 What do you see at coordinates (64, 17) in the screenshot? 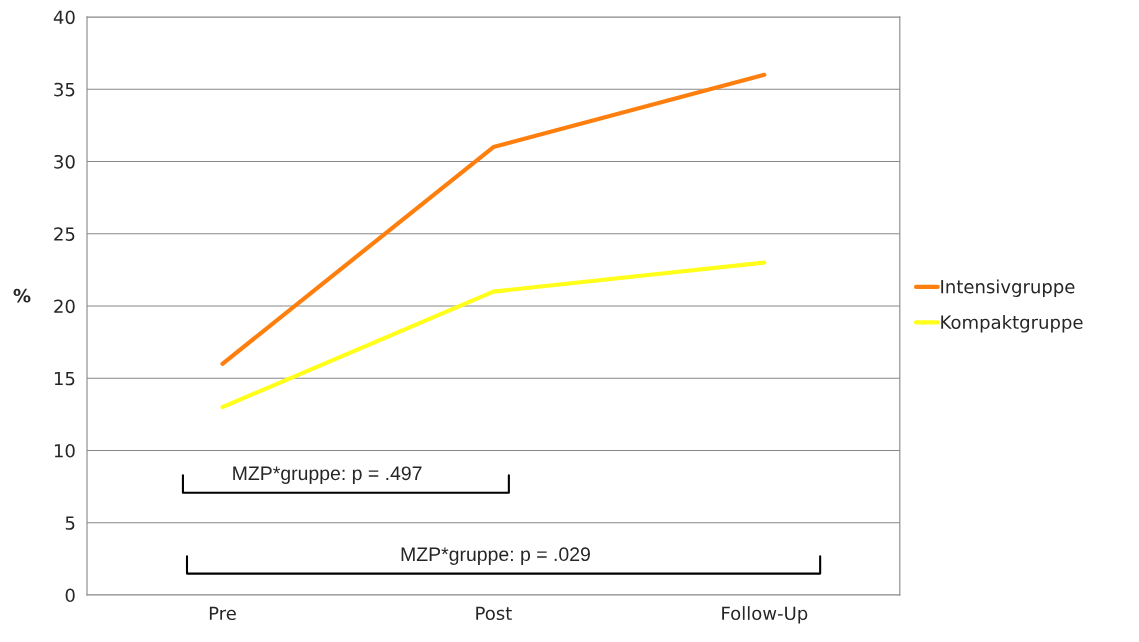
I see `y-tick-label: 40` at bounding box center [64, 17].